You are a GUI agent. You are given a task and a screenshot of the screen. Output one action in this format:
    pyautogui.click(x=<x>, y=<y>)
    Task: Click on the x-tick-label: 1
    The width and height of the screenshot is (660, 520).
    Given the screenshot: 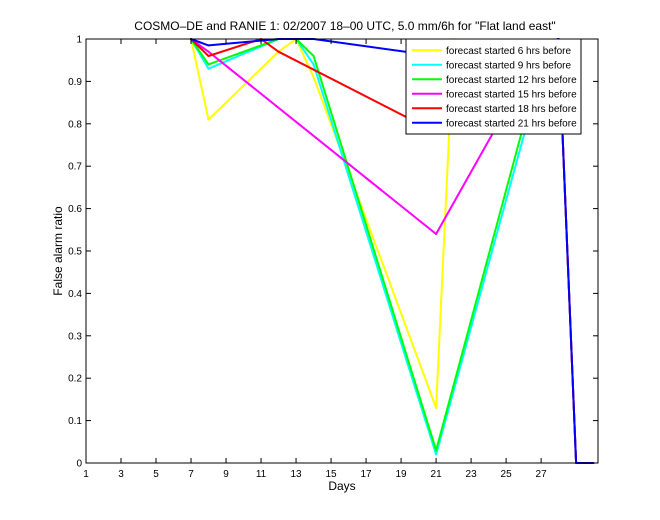 What is the action you would take?
    pyautogui.click(x=86, y=474)
    